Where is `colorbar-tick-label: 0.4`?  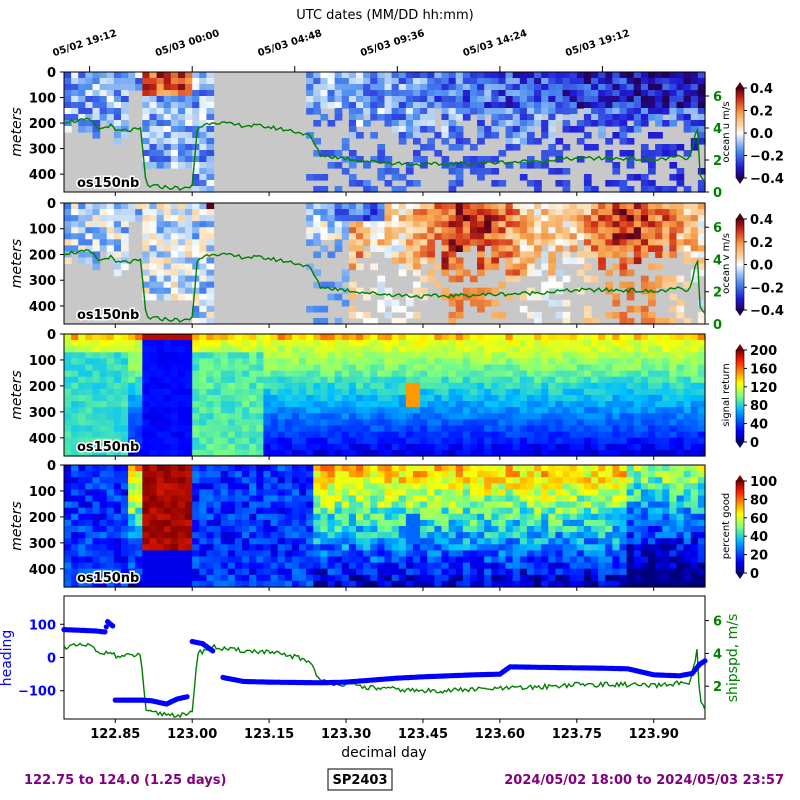
colorbar-tick-label: 0.4 is located at coordinates (761, 89).